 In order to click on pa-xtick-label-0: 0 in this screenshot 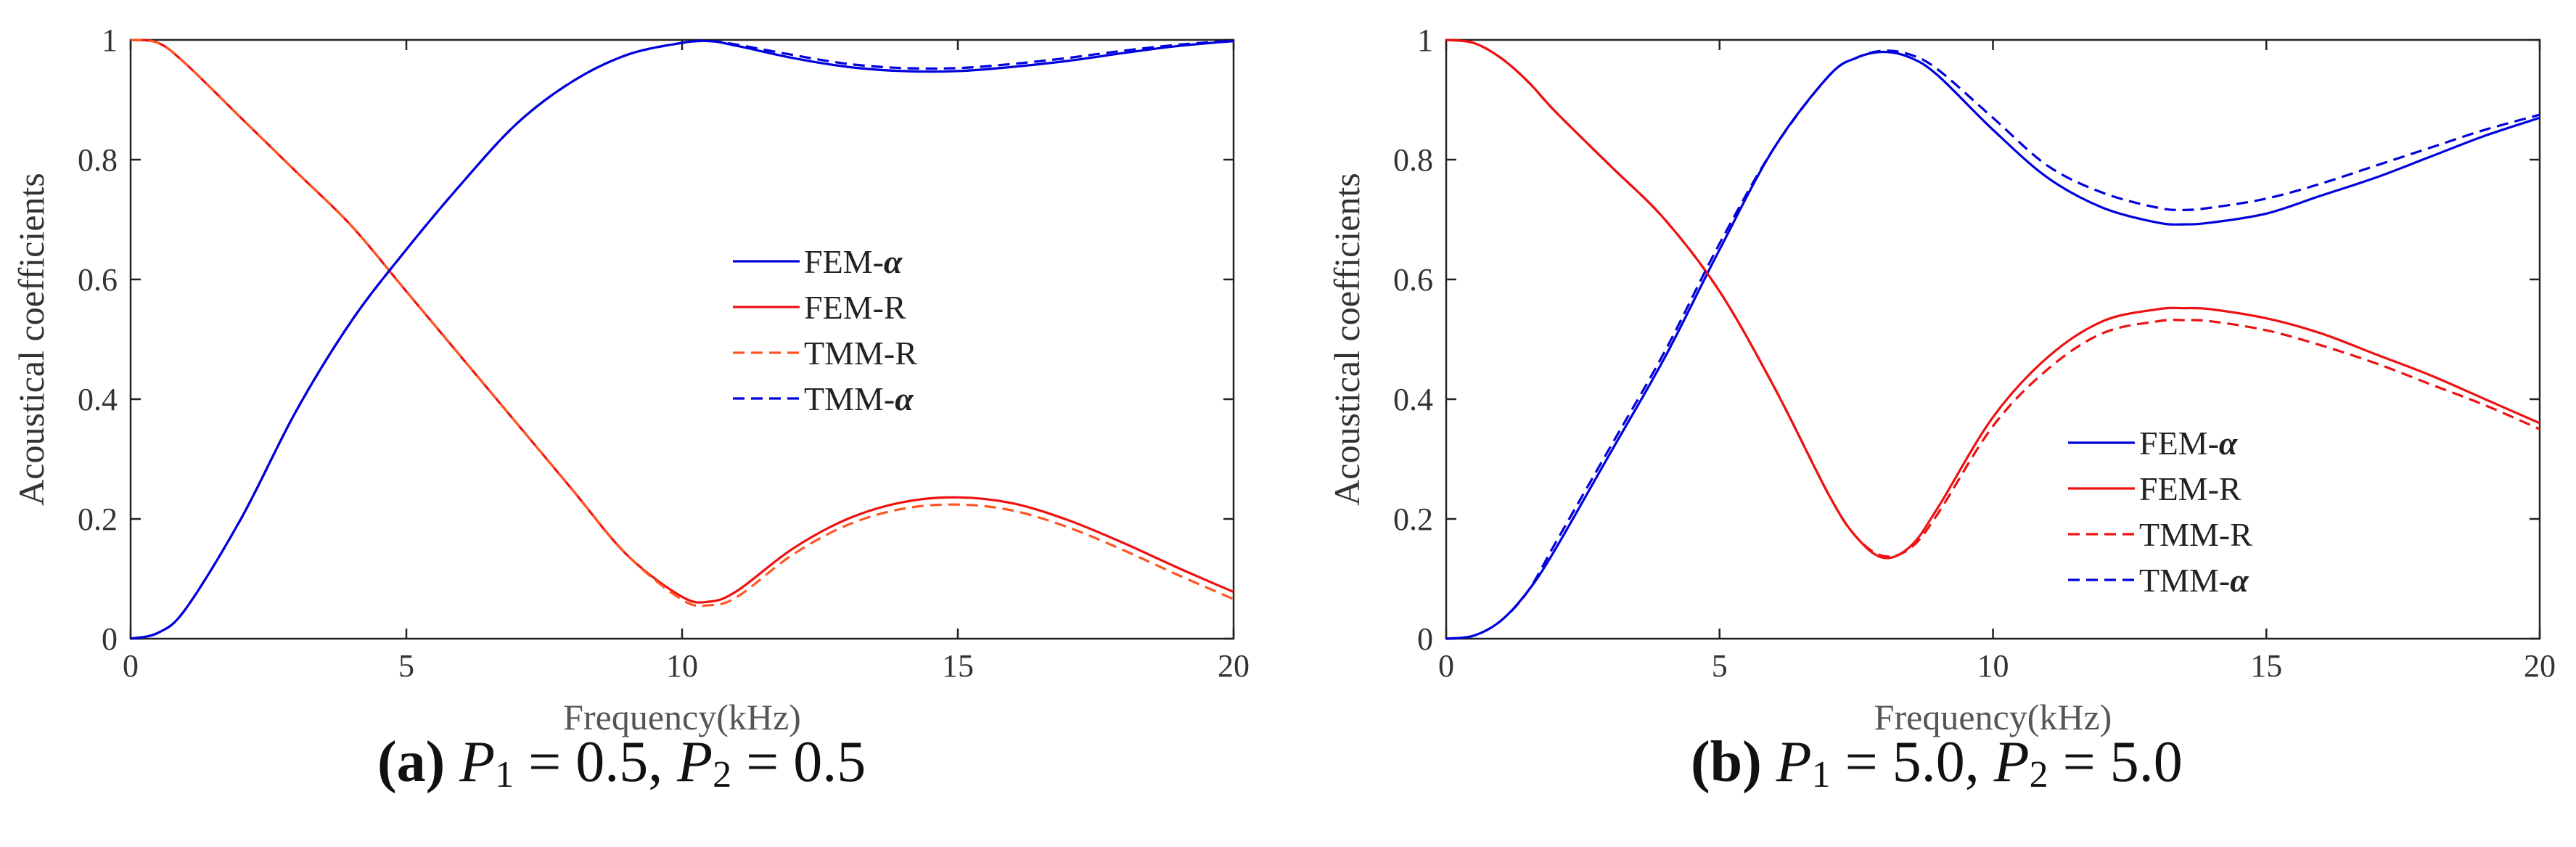, I will do `click(131, 666)`.